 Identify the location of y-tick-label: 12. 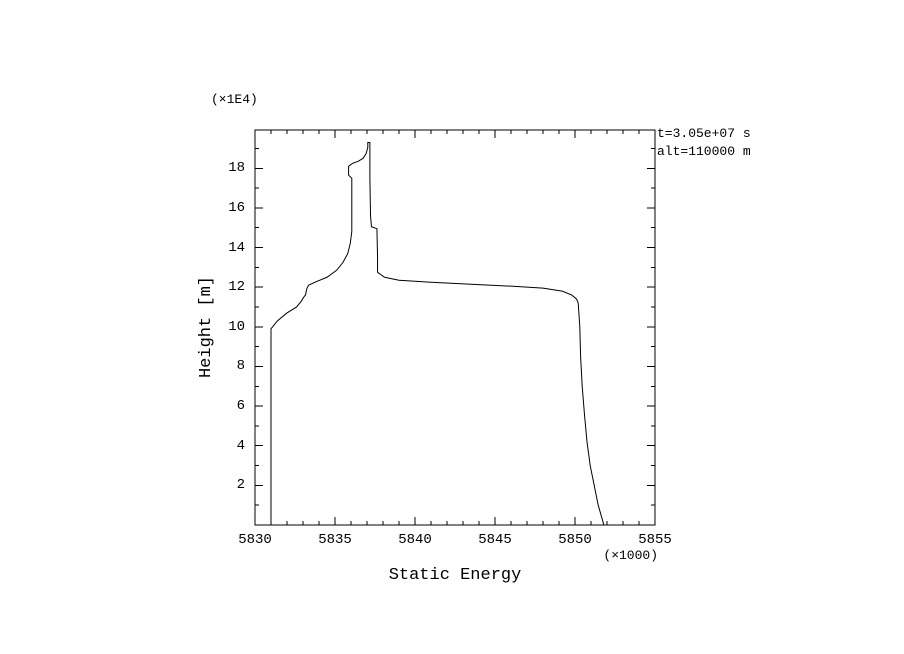
(236, 287).